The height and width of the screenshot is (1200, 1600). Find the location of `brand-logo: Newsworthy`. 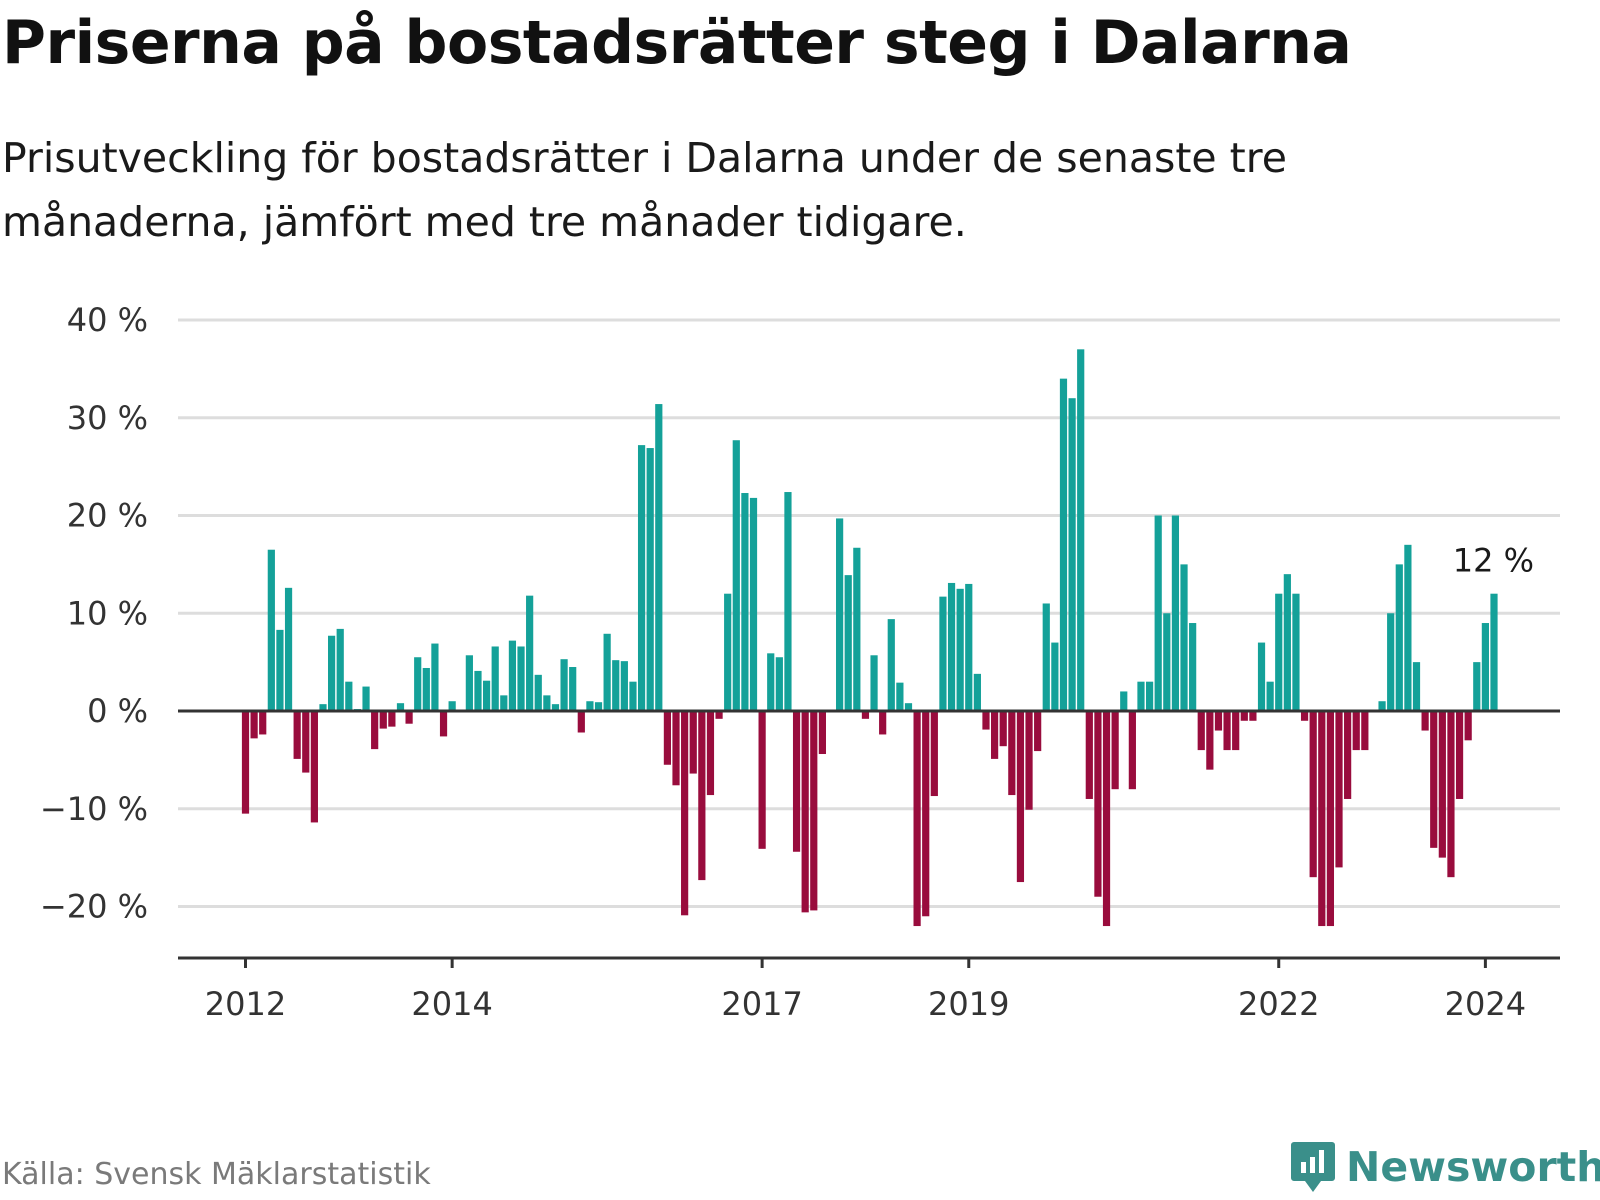

brand-logo: Newsworthy is located at coordinates (1445, 1167).